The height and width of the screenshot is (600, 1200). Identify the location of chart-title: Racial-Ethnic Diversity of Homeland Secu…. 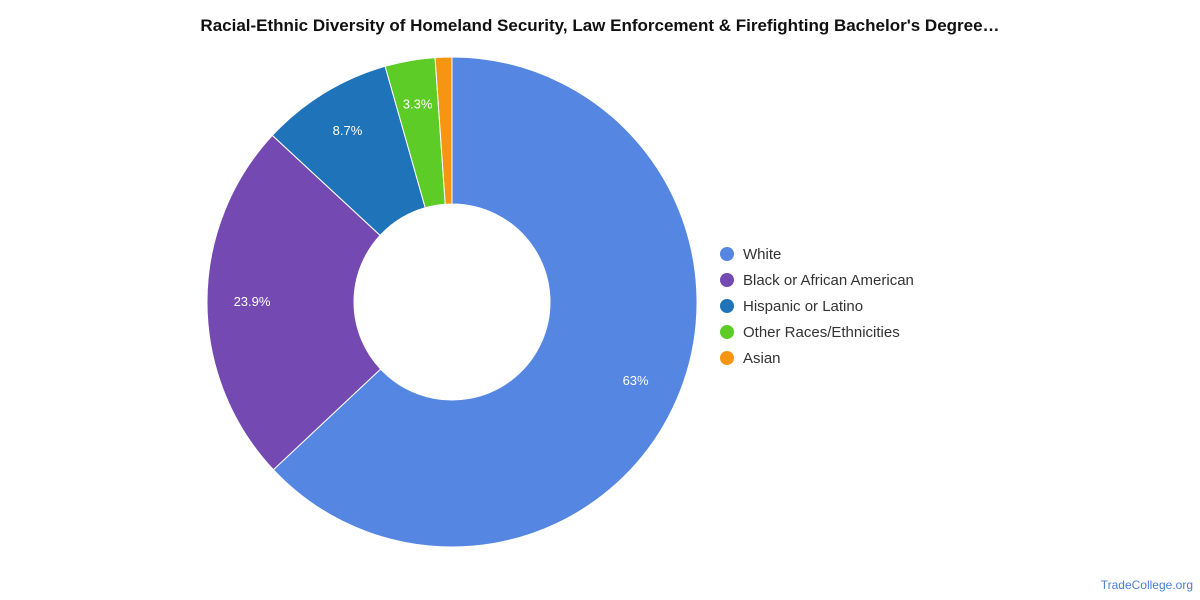
(600, 25).